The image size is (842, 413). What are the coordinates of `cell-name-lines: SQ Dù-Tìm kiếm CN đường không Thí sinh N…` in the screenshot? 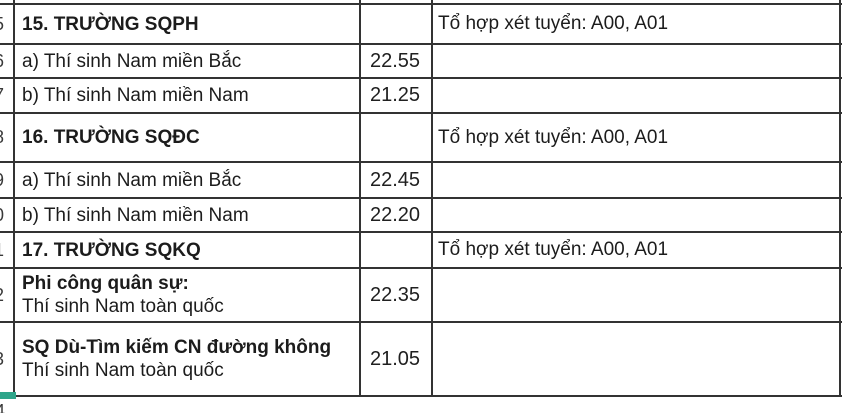 It's located at (176, 359).